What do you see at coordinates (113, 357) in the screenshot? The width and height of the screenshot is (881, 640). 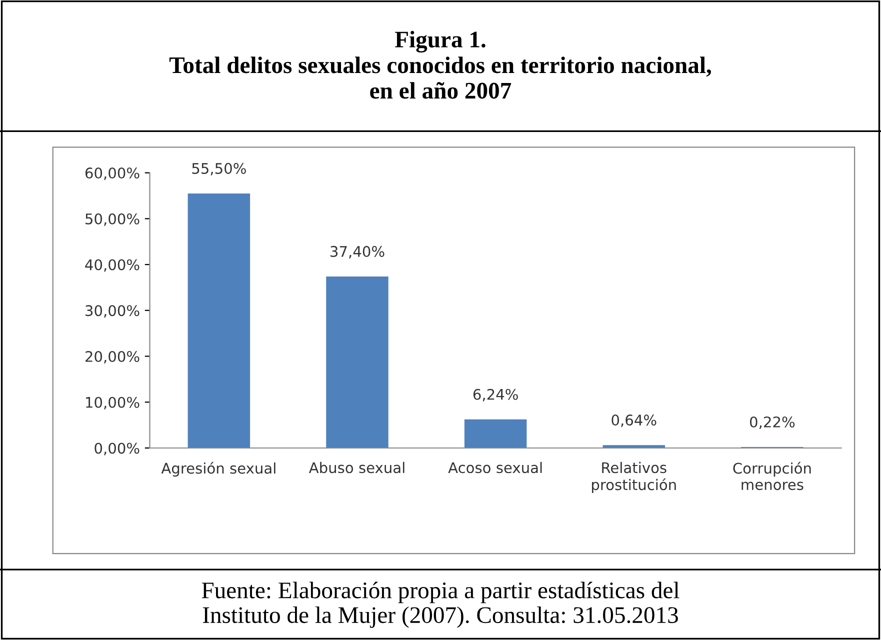 I see `y-tick-label: 20,00%` at bounding box center [113, 357].